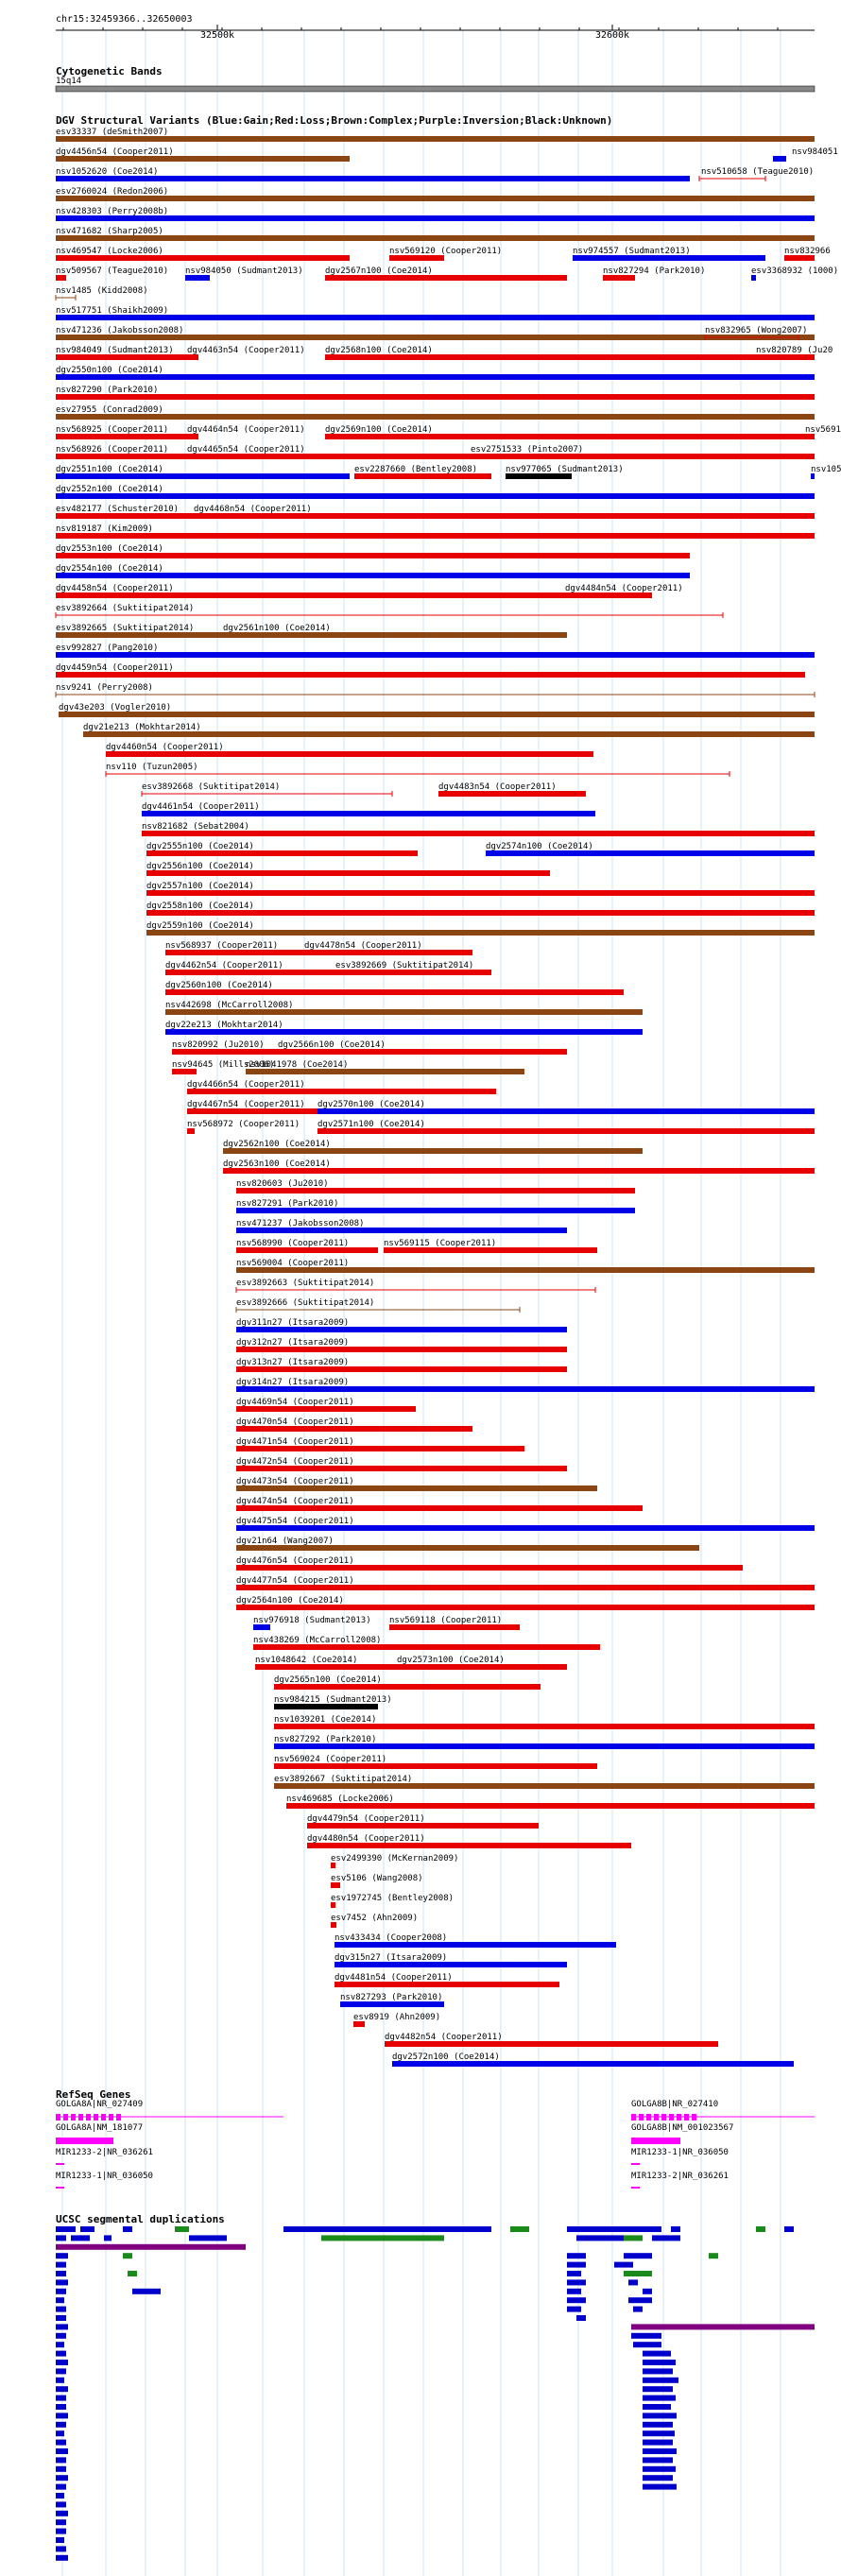  Describe the element at coordinates (246, 350) in the screenshot. I see `dgv-feature-label: dgv4463n54 (Cooper2011)` at that location.